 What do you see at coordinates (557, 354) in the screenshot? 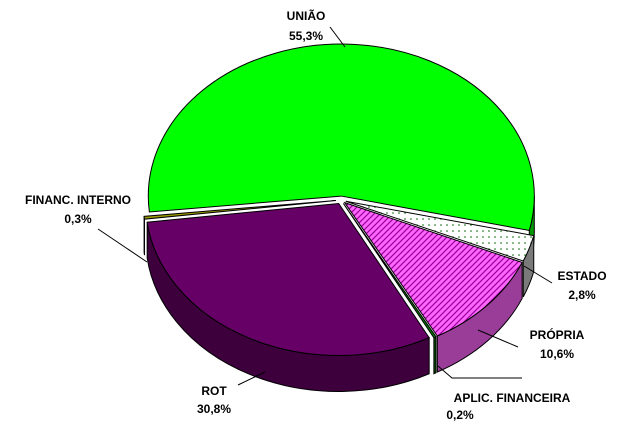
I see `slice-value-label: 10,6%` at bounding box center [557, 354].